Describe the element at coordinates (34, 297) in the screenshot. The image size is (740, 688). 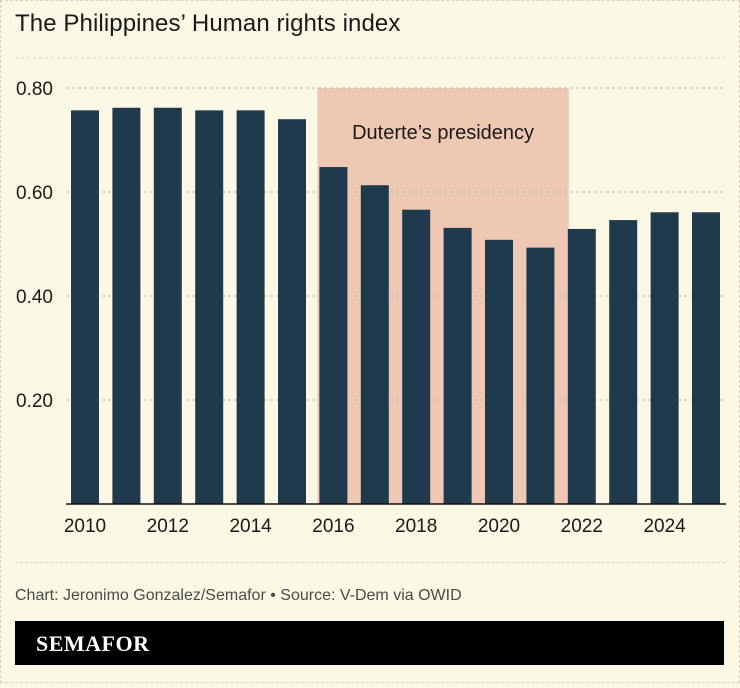
I see `y-tick-label: 0.40` at that location.